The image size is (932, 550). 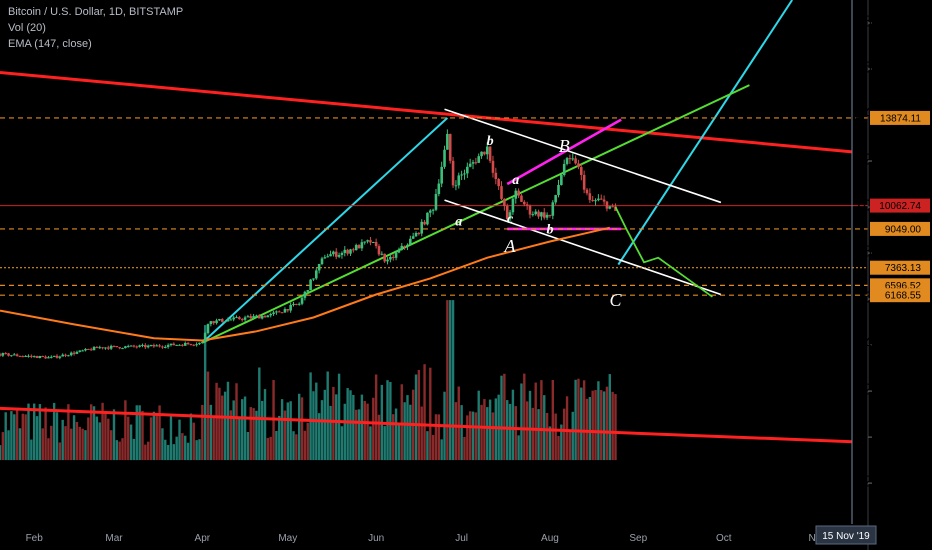 What do you see at coordinates (96, 12) in the screenshot?
I see `chart-symbol-title: Bitcoin / U.S. Dollar, 1D, BITSTAMP` at bounding box center [96, 12].